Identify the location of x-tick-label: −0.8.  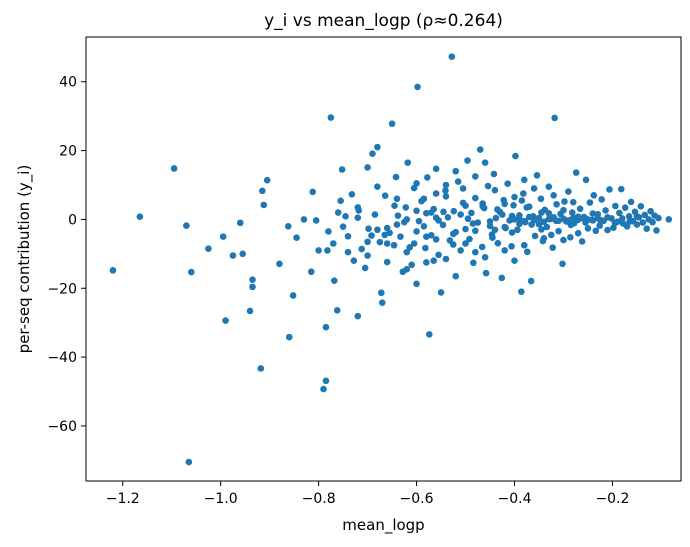
(319, 499).